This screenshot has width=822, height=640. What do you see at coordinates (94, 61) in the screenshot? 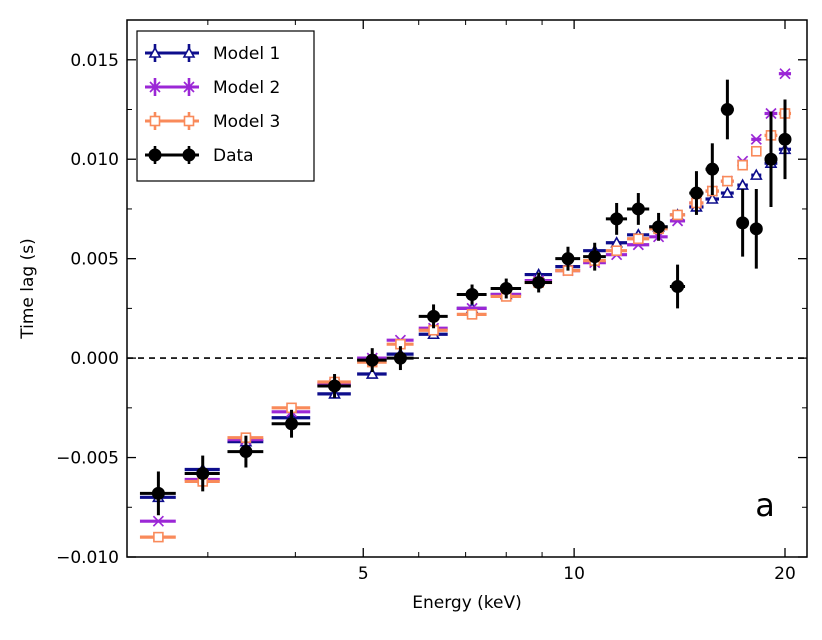
I see `y-tick-label: 0.015` at bounding box center [94, 61].